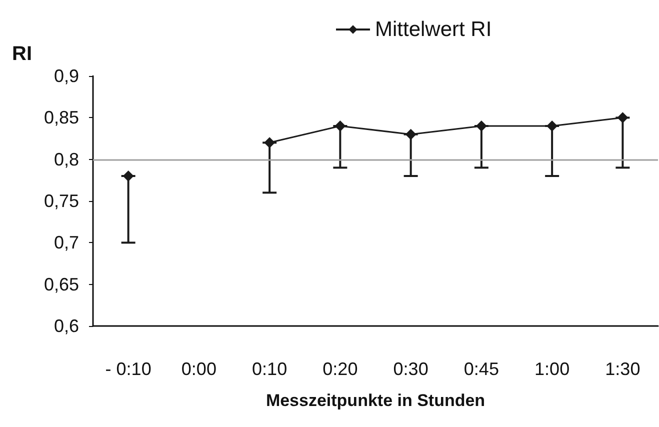  What do you see at coordinates (66, 242) in the screenshot?
I see `y-tick-label: 0,7` at bounding box center [66, 242].